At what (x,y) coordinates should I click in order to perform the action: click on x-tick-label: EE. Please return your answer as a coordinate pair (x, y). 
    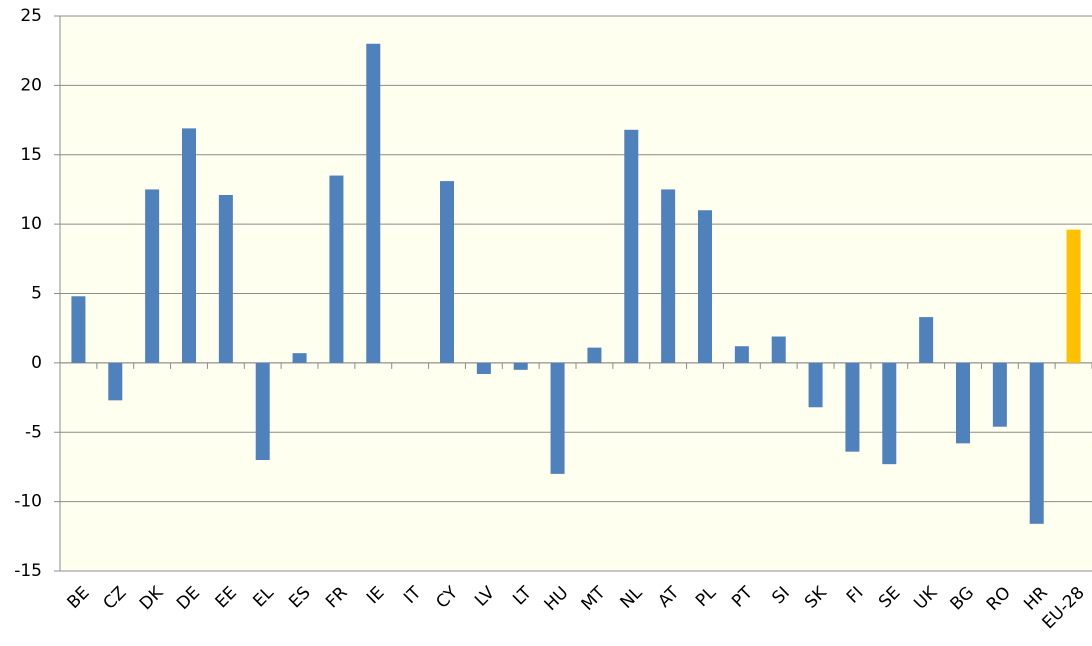
    Looking at the image, I should click on (226, 597).